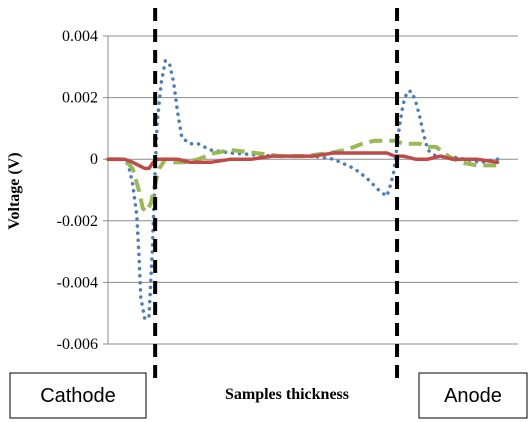  I want to click on series-line-solid, so click(303, 161).